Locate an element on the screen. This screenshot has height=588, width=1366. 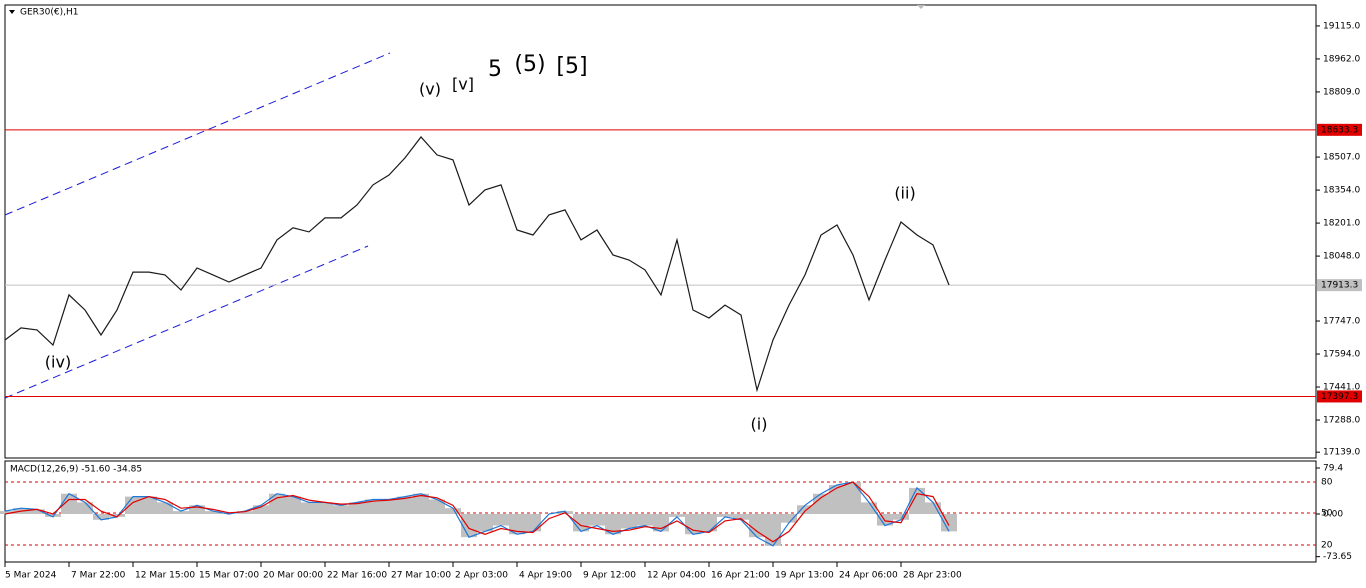
y-tick-label: 17139.0 is located at coordinates (1341, 453).